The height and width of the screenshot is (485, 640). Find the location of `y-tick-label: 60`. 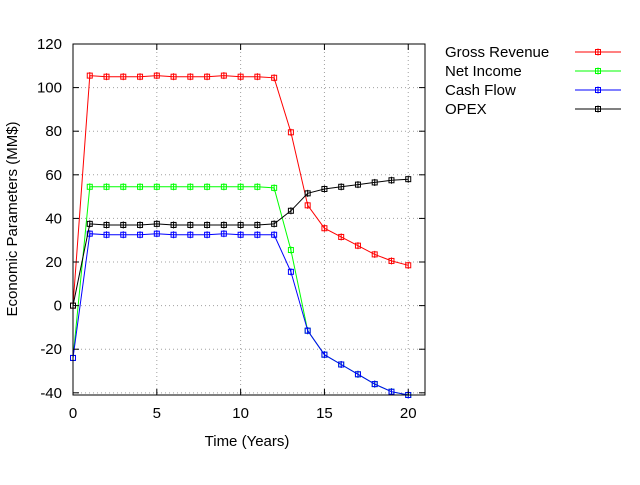

y-tick-label: 60 is located at coordinates (53, 175).